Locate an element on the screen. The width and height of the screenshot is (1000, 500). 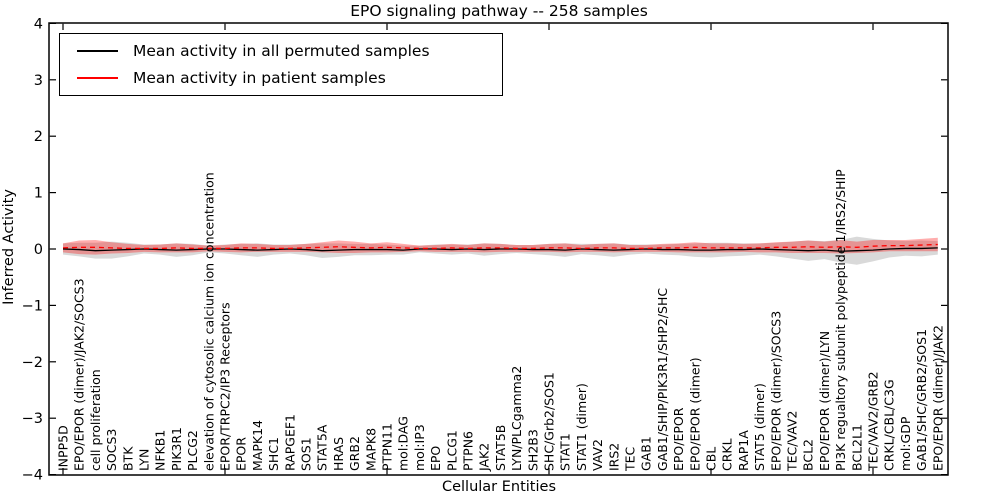
legend-label-patient: Mean activity in patient samples is located at coordinates (259, 77).